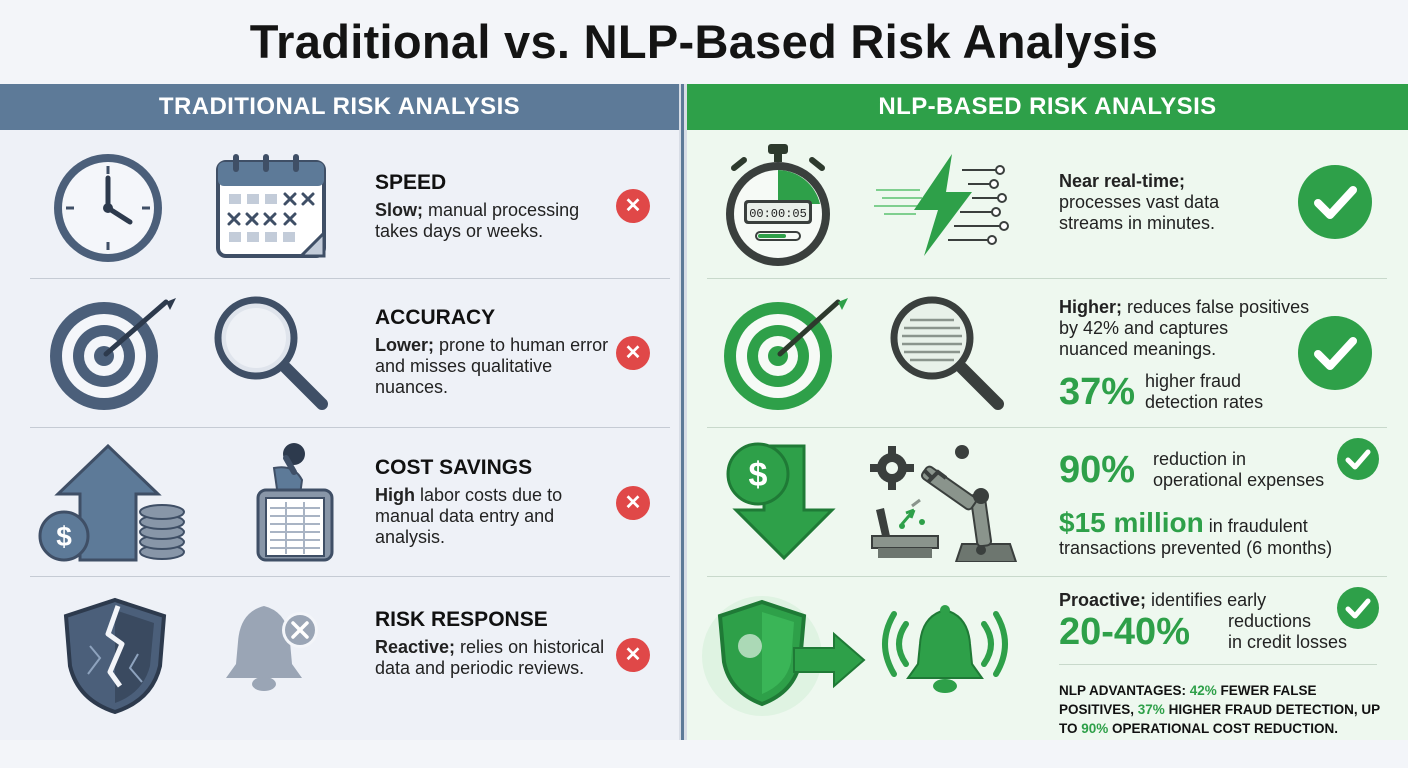 This screenshot has width=1408, height=768. Describe the element at coordinates (295, 502) in the screenshot. I see `overworked-person-icon` at that location.